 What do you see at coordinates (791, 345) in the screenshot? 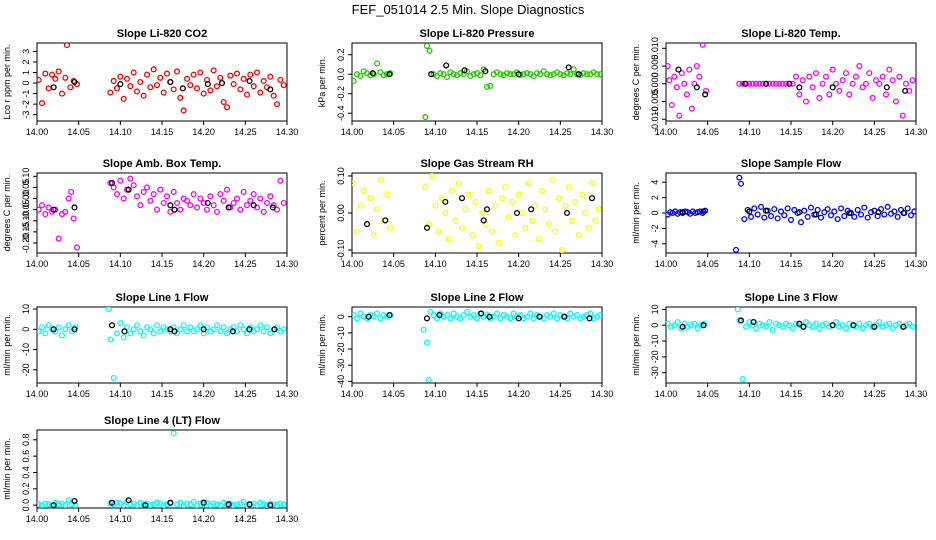
I see `plot-frame` at bounding box center [791, 345].